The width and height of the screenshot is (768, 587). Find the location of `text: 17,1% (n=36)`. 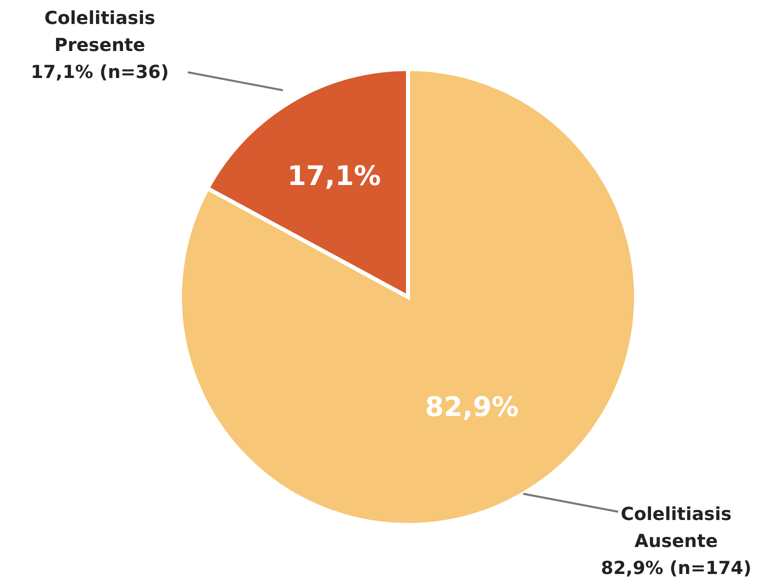

text: 17,1% (n=36) is located at coordinates (99, 73).